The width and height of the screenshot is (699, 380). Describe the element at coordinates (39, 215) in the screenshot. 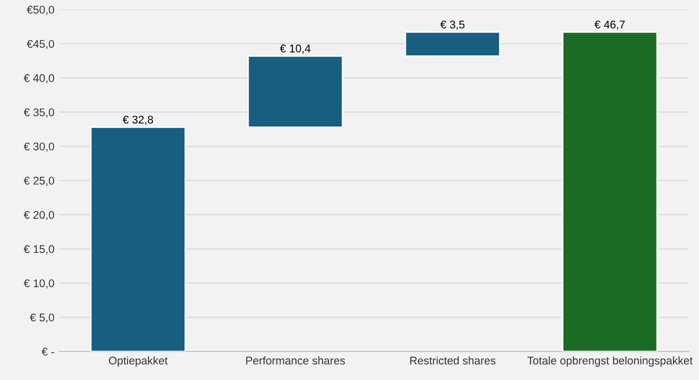

I see `y-tick-label: € 20,0` at that location.